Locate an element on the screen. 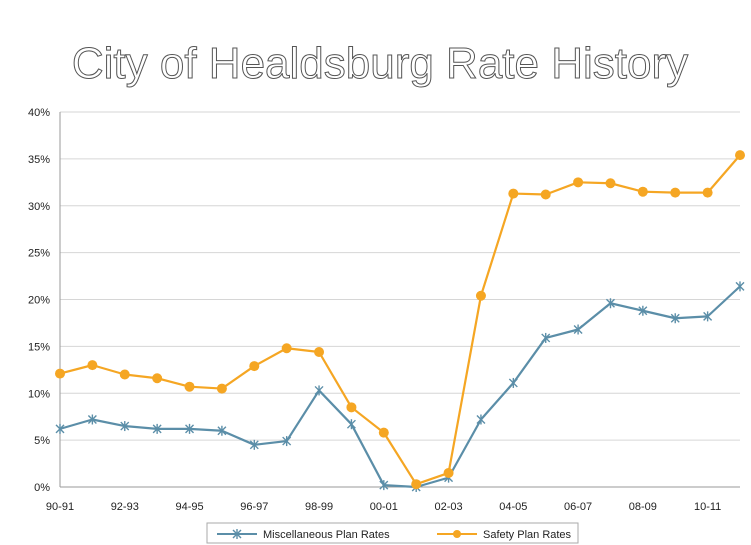  x-tick-label: 06-07 is located at coordinates (578, 507).